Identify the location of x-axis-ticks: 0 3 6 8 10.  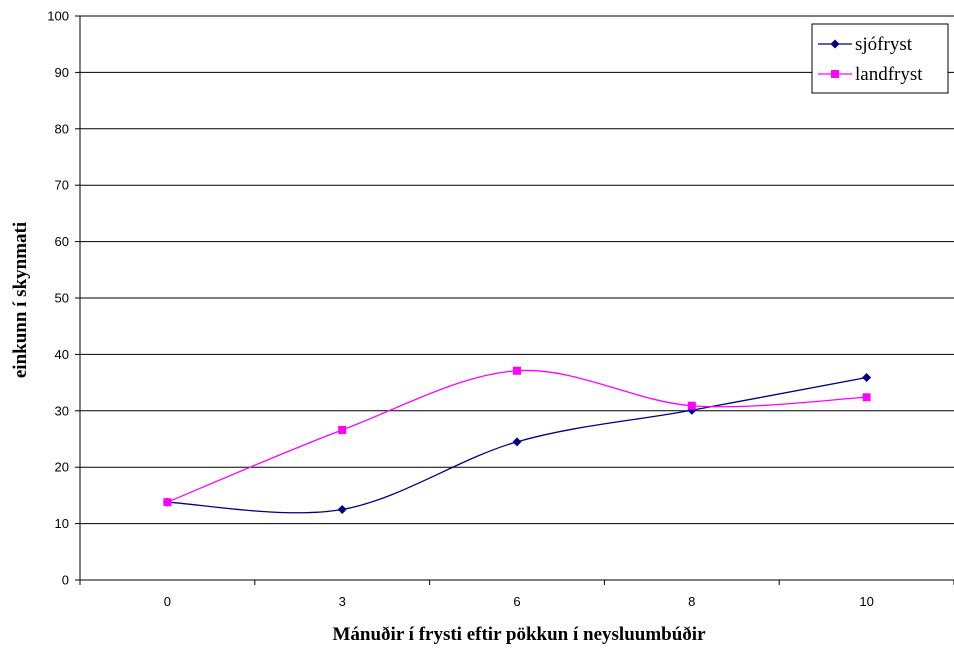
(516, 594).